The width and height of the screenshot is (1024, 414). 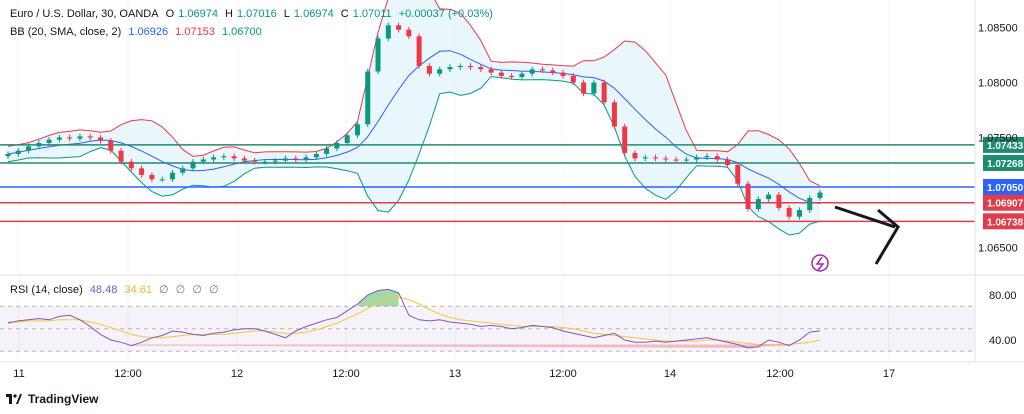 I want to click on rsi-header: RSI (14, close) 48.48 34.61 ∅ ∅ ∅ ∅, so click(x=116, y=289).